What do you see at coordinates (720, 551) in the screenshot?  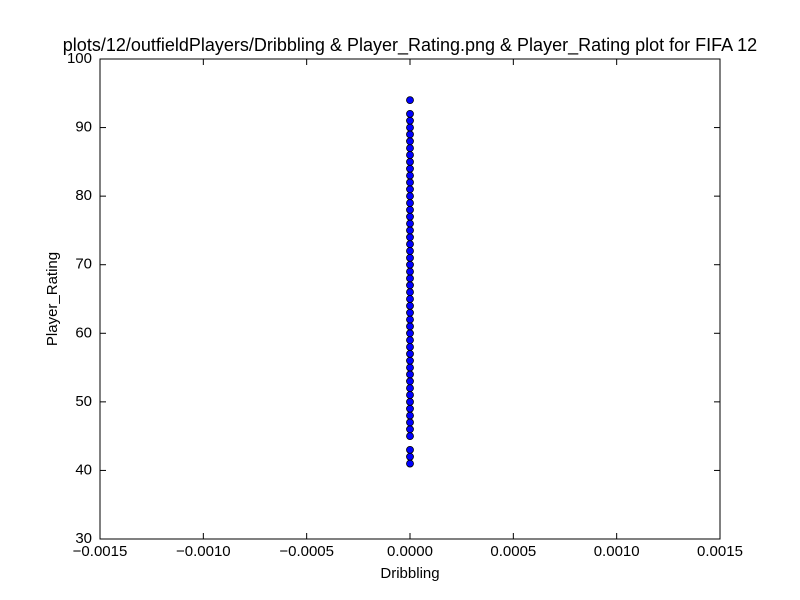 I see `x-tick-label: 0.0015` at bounding box center [720, 551].